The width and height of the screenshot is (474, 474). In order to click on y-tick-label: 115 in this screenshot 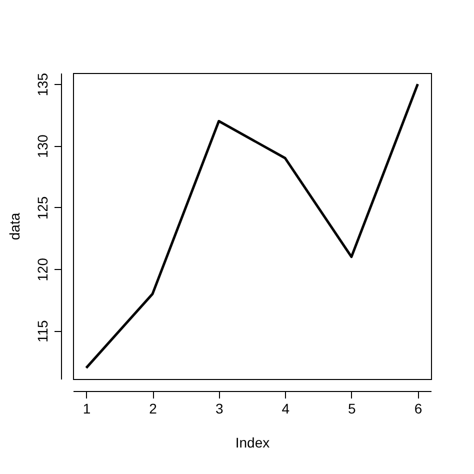, I will do `click(42, 331)`.